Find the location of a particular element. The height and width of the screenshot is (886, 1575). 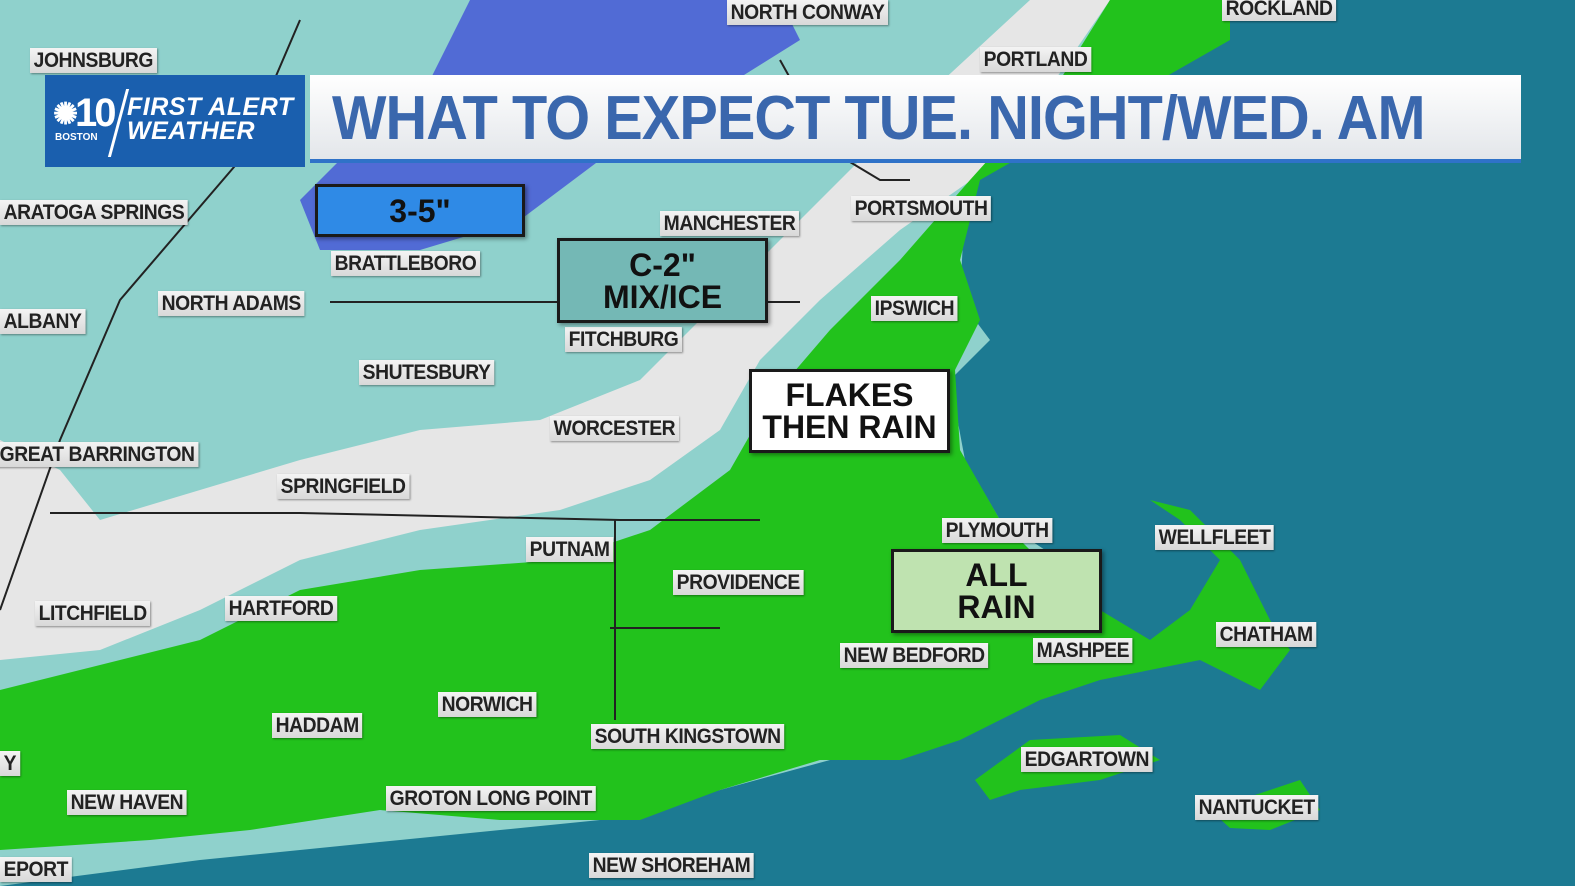

zone-text: FLAKES is located at coordinates (849, 395).